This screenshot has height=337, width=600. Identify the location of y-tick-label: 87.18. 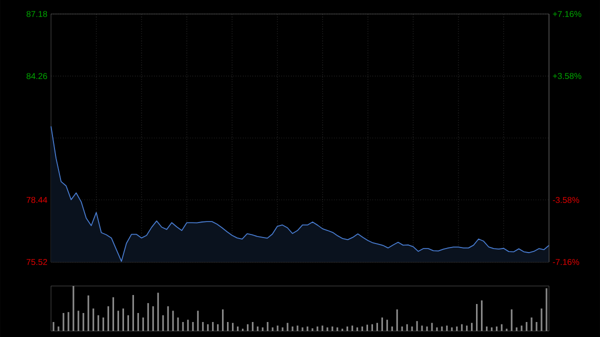
(37, 13).